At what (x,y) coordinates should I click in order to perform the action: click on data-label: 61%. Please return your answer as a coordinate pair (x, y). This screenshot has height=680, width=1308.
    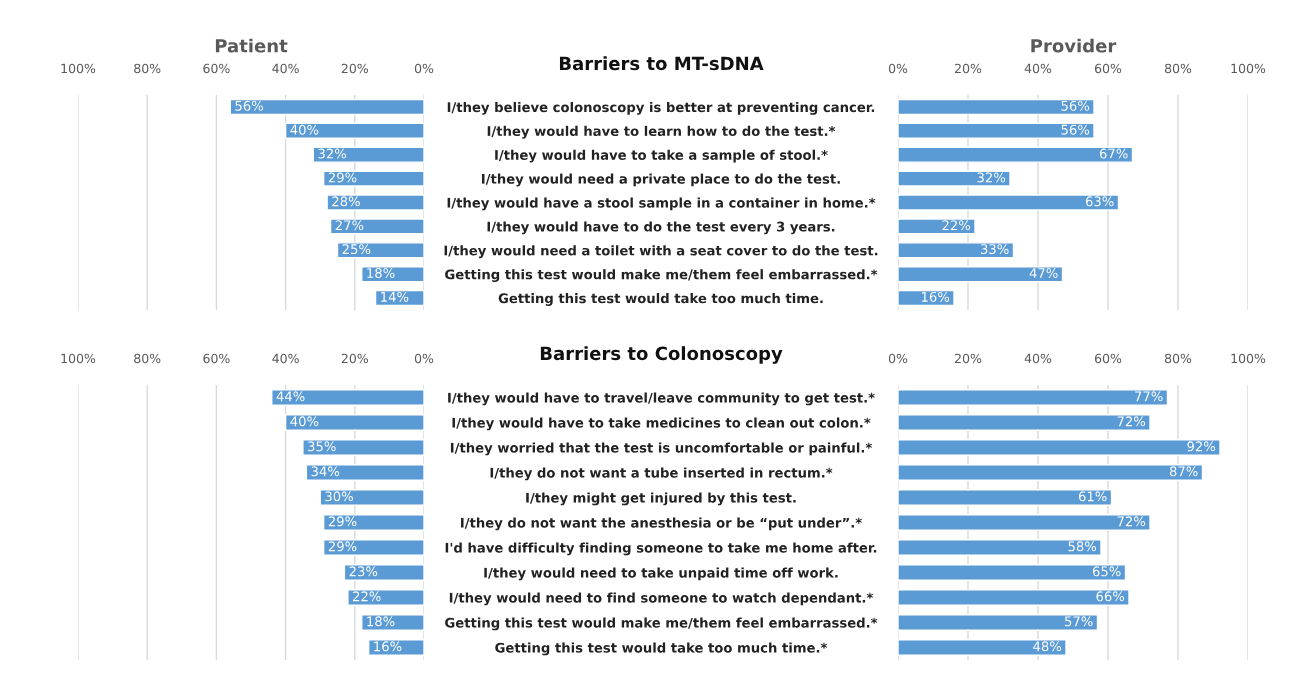
    Looking at the image, I should click on (1092, 496).